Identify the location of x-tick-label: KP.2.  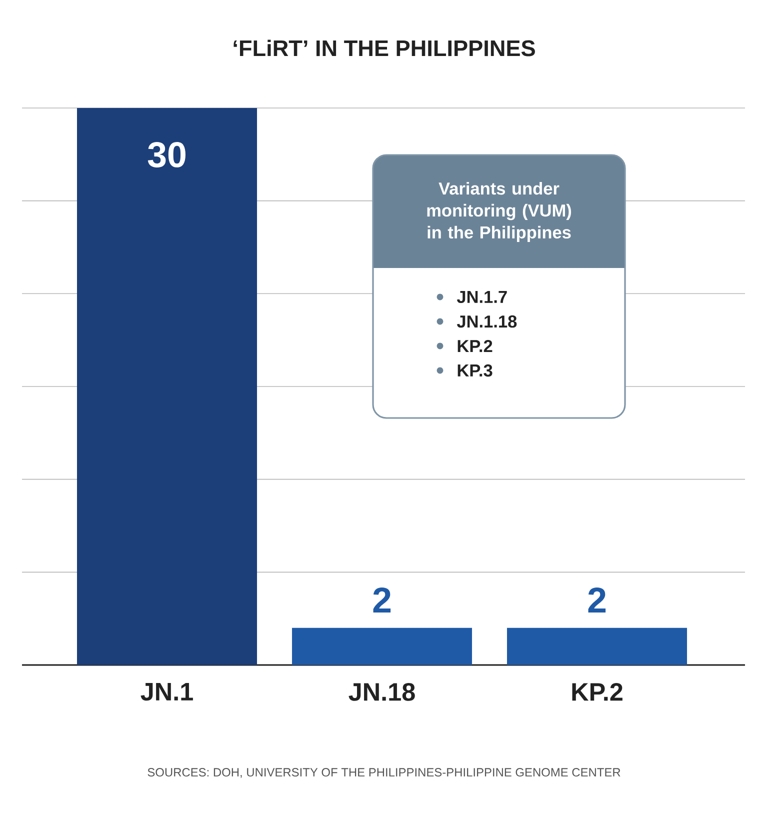
(597, 692).